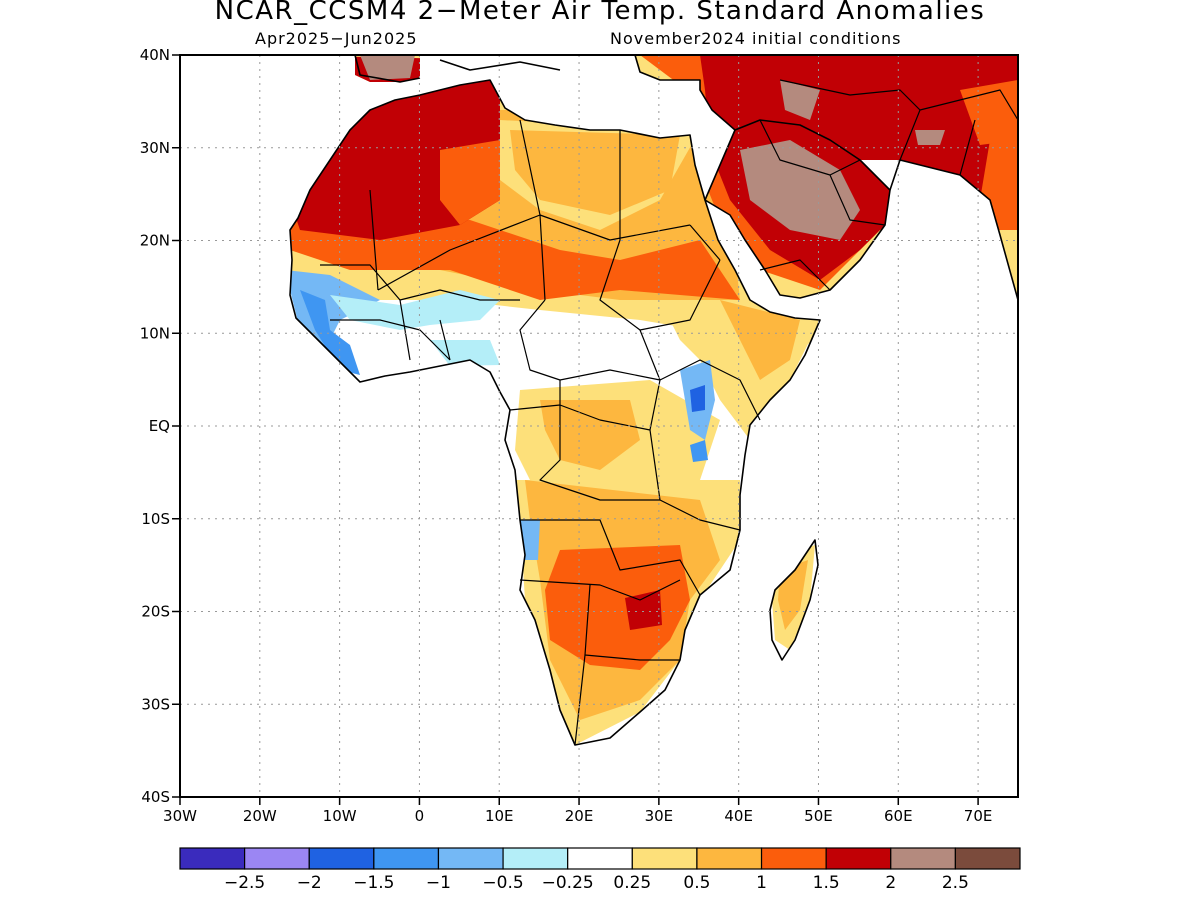 Image resolution: width=1200 pixels, height=900 pixels. Describe the element at coordinates (155, 612) in the screenshot. I see `lat-tick-label: 20S` at that location.